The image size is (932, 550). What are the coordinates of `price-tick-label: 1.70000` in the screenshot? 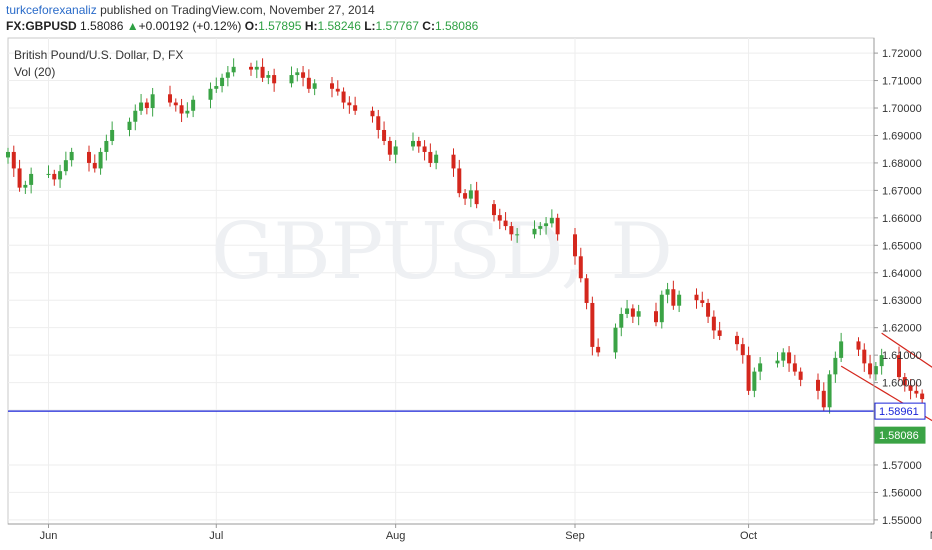 It's located at (902, 109).